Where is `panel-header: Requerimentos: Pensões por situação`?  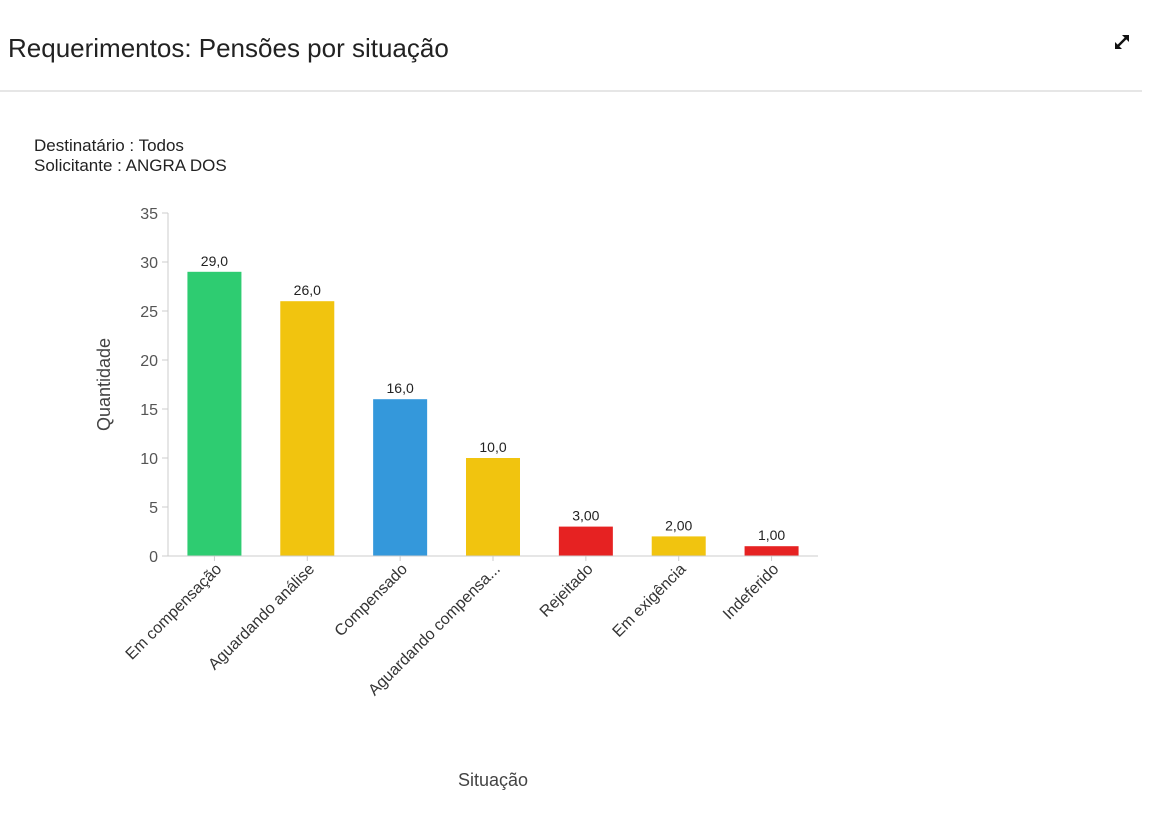
panel-header: Requerimentos: Pensões por situação is located at coordinates (571, 46).